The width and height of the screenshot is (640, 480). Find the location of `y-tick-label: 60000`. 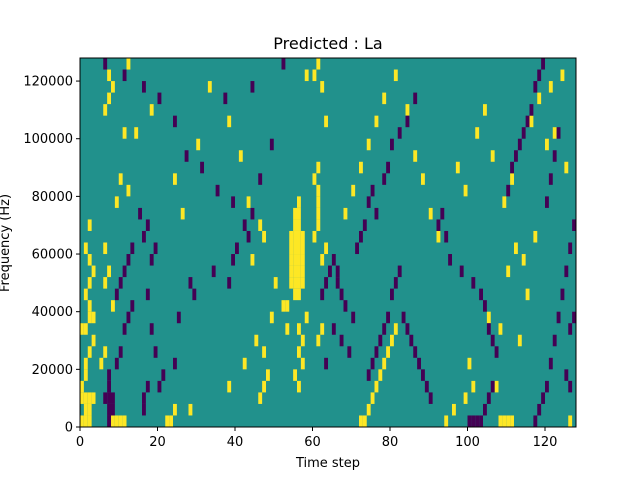

y-tick-label: 60000 is located at coordinates (52, 255).